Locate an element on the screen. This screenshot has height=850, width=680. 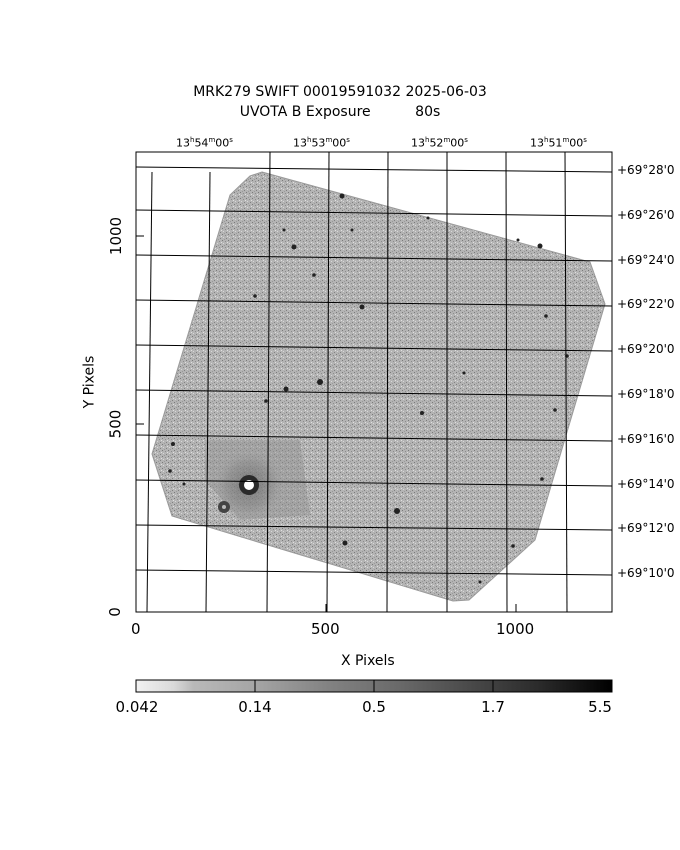
dec-tick-label: +69°24'0 is located at coordinates (646, 260).